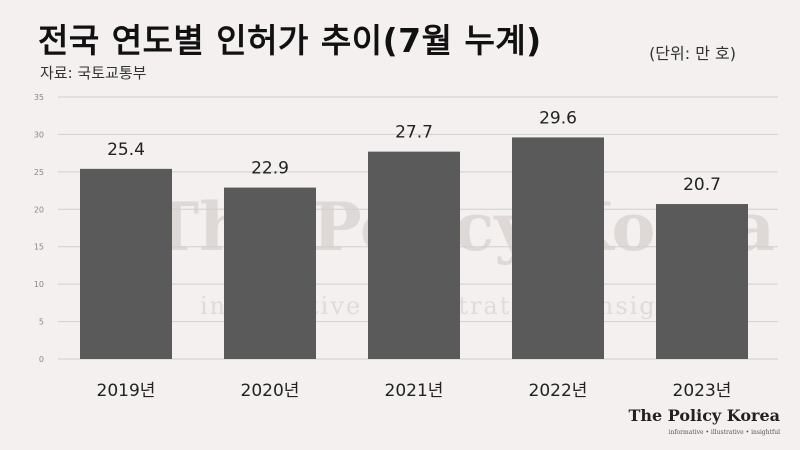 This screenshot has width=800, height=450. I want to click on y-tick-label: 15, so click(39, 247).